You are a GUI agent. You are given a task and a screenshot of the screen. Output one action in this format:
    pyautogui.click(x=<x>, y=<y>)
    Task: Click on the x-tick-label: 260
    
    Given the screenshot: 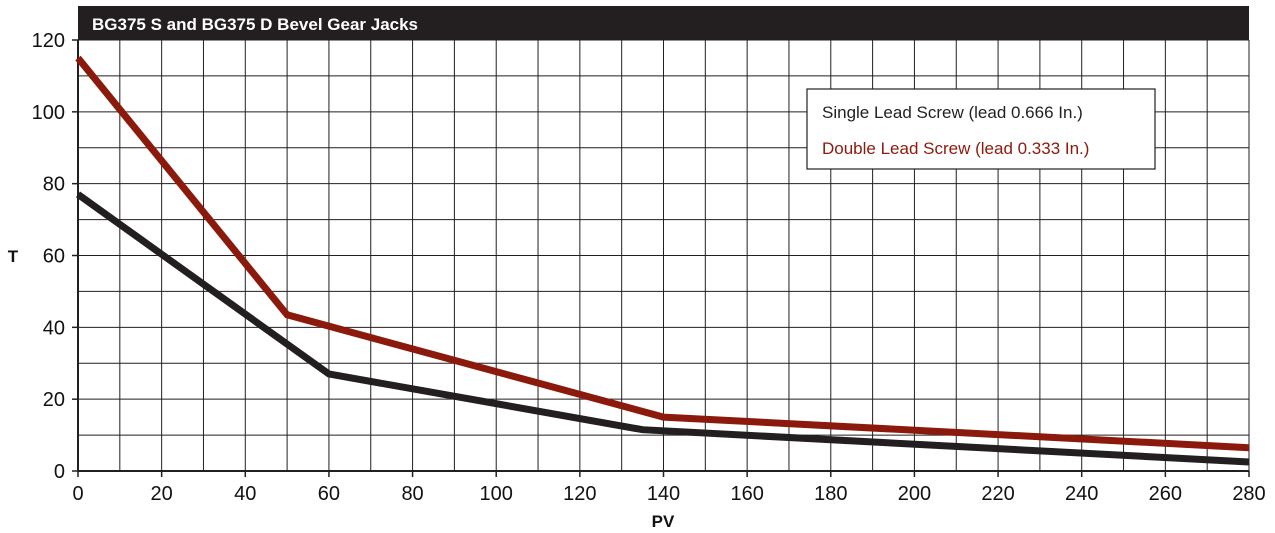 What is the action you would take?
    pyautogui.click(x=1165, y=494)
    